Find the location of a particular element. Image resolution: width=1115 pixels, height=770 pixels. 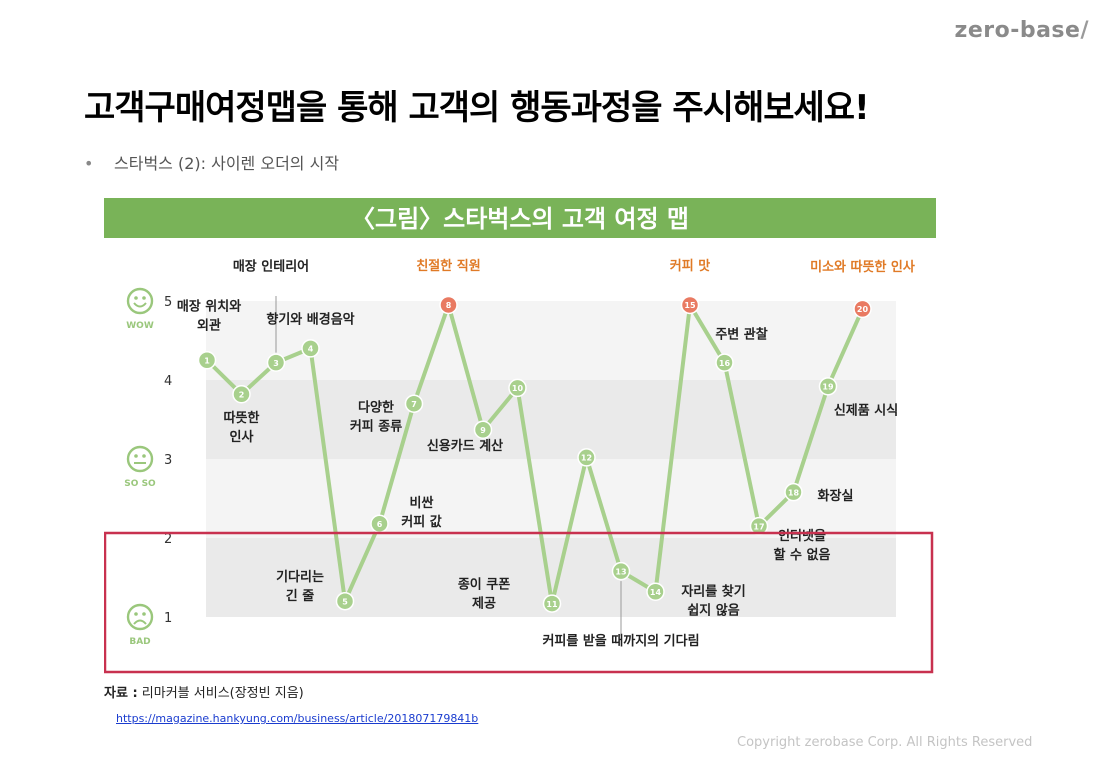

y-tick-label: 3 is located at coordinates (168, 460).